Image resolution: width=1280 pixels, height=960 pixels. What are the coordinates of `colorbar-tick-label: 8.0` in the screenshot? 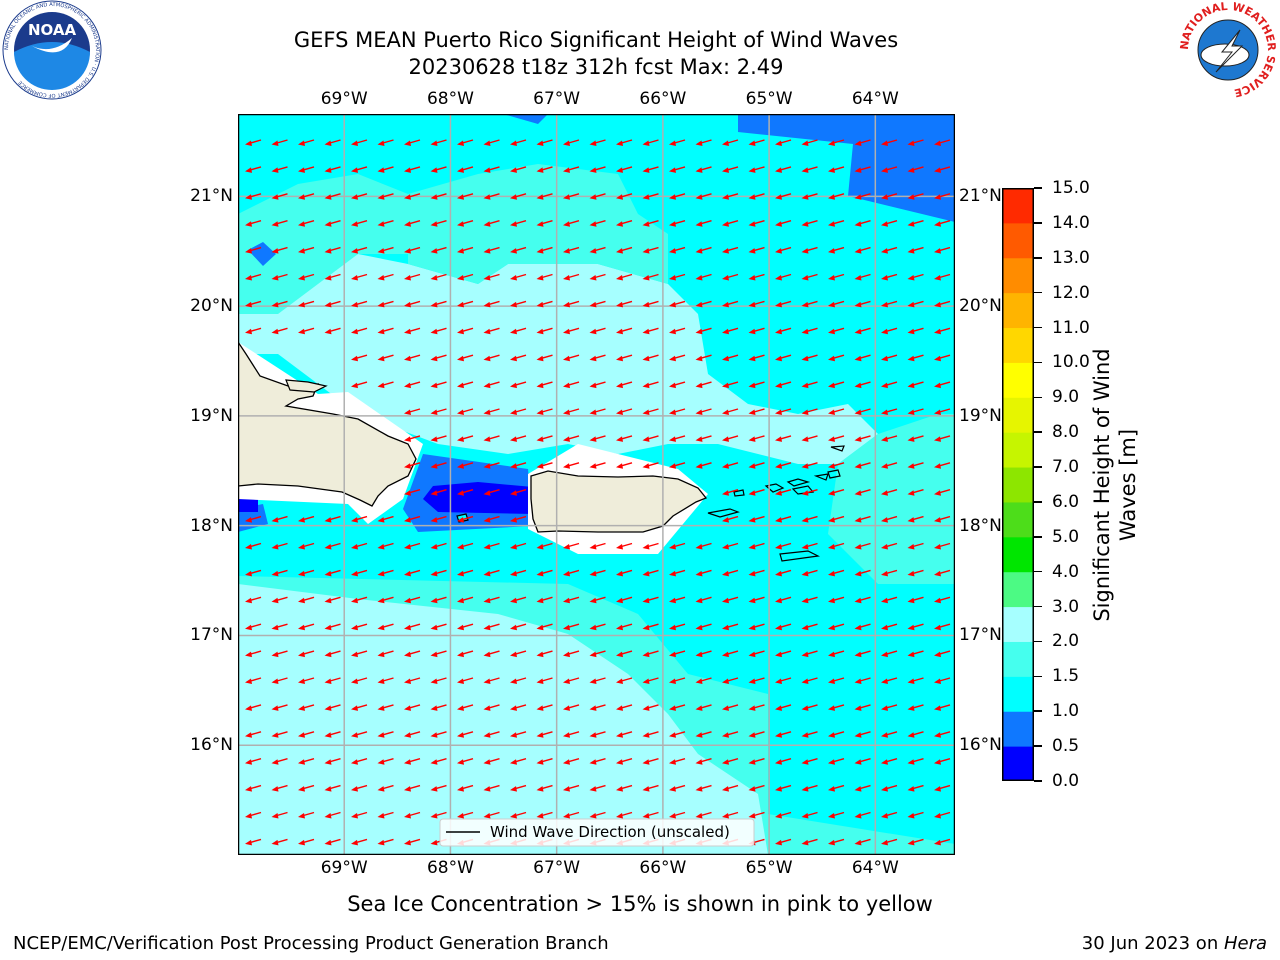 It's located at (1066, 432).